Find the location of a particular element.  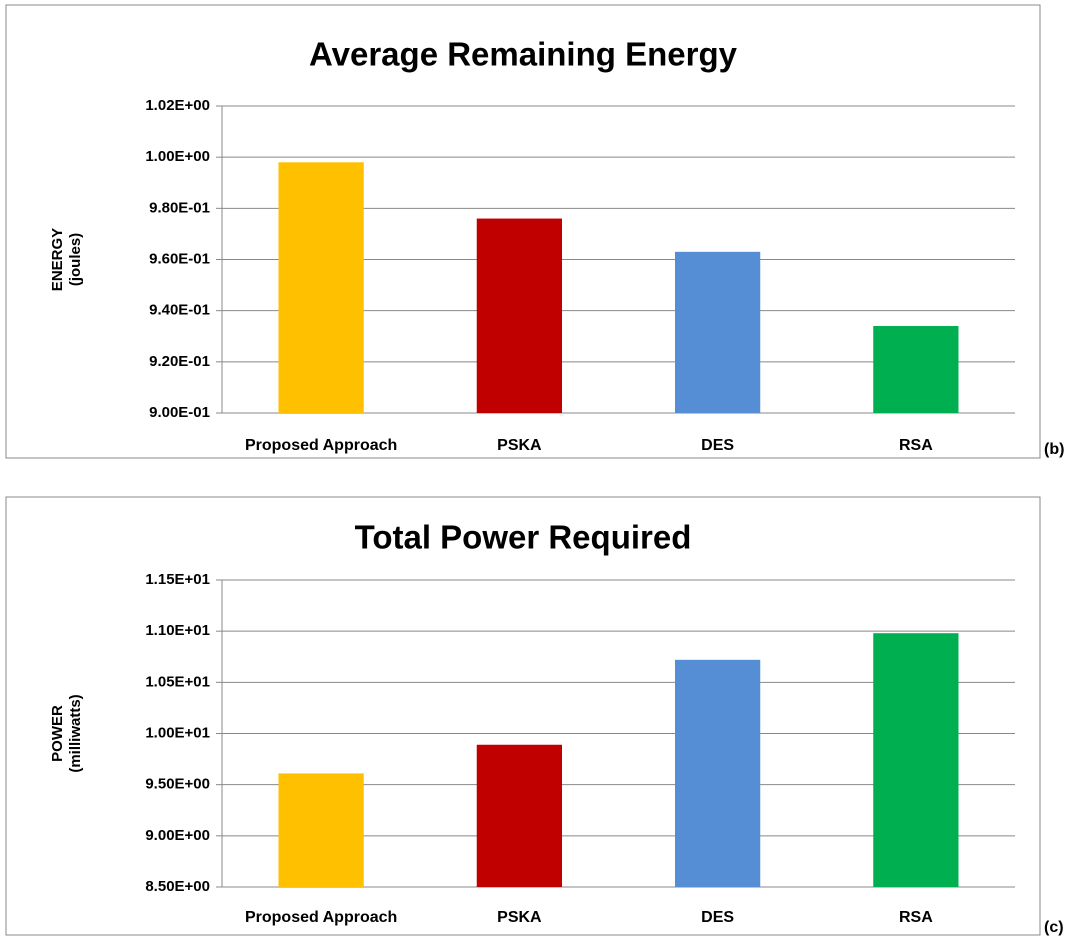

y-axis-label: POWER is located at coordinates (57, 733).